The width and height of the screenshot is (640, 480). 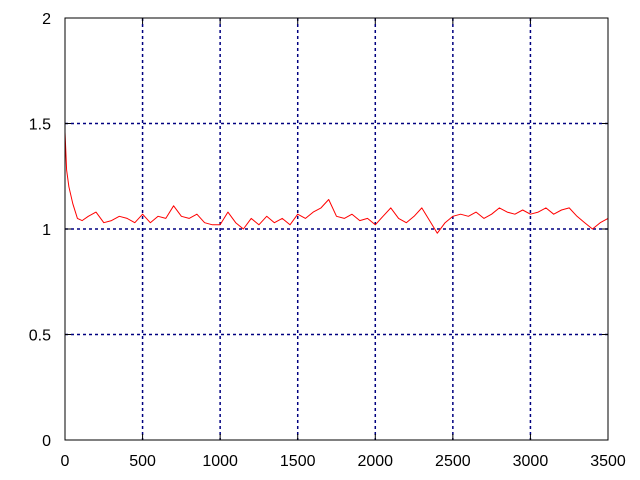 I want to click on x-tick-label: 2000, so click(x=375, y=461).